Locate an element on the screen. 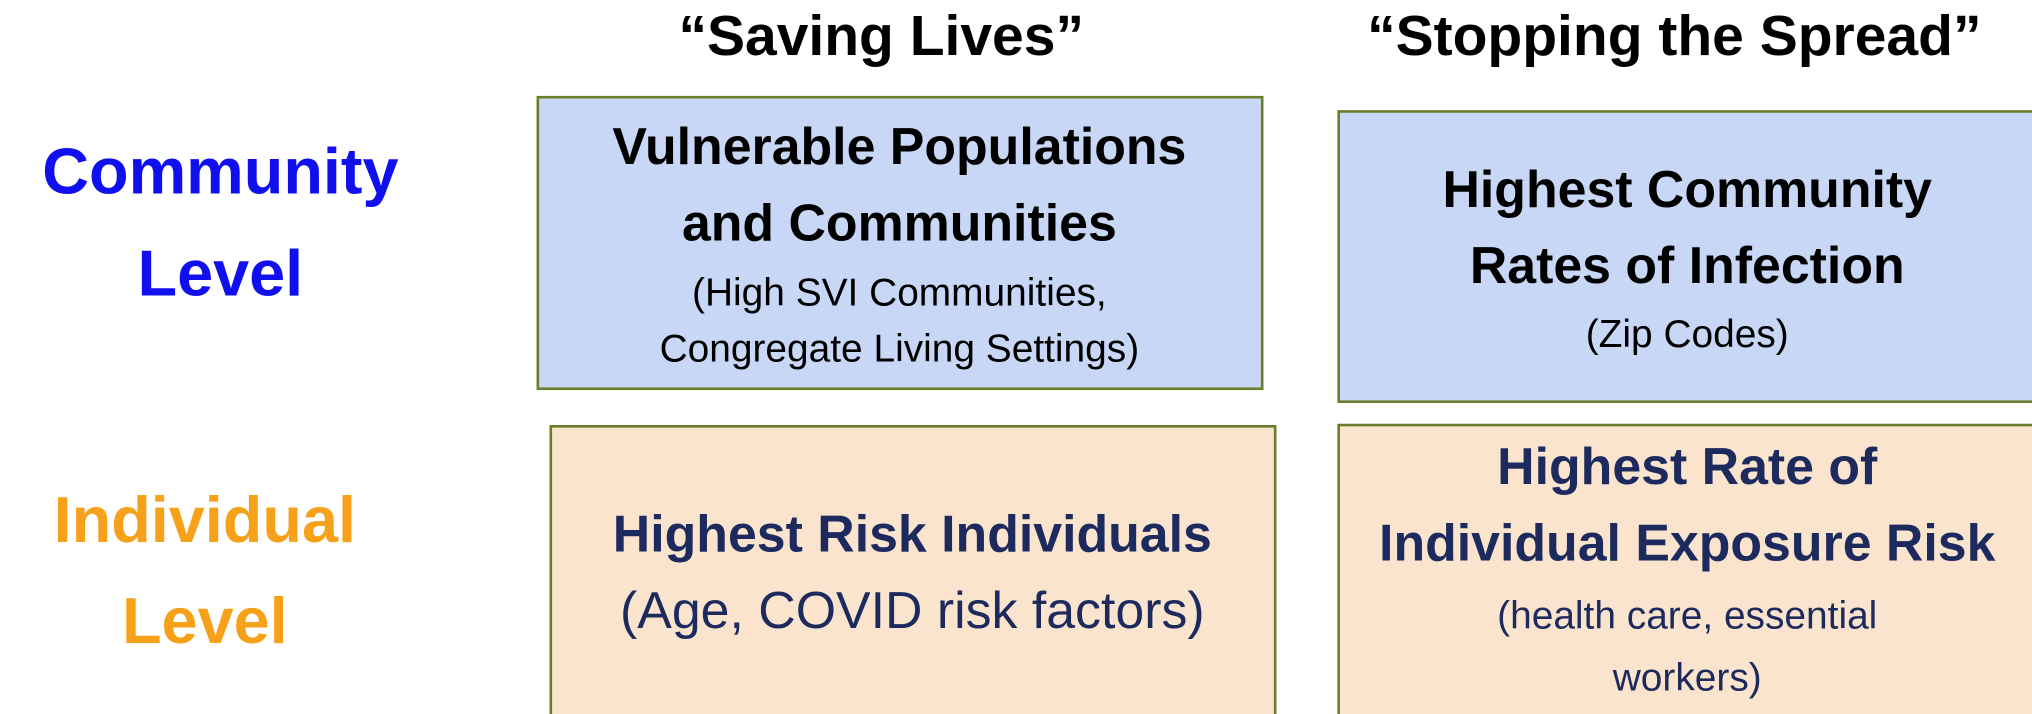 The width and height of the screenshot is (2032, 714). cell-detail: (health care, essential is located at coordinates (1687, 615).